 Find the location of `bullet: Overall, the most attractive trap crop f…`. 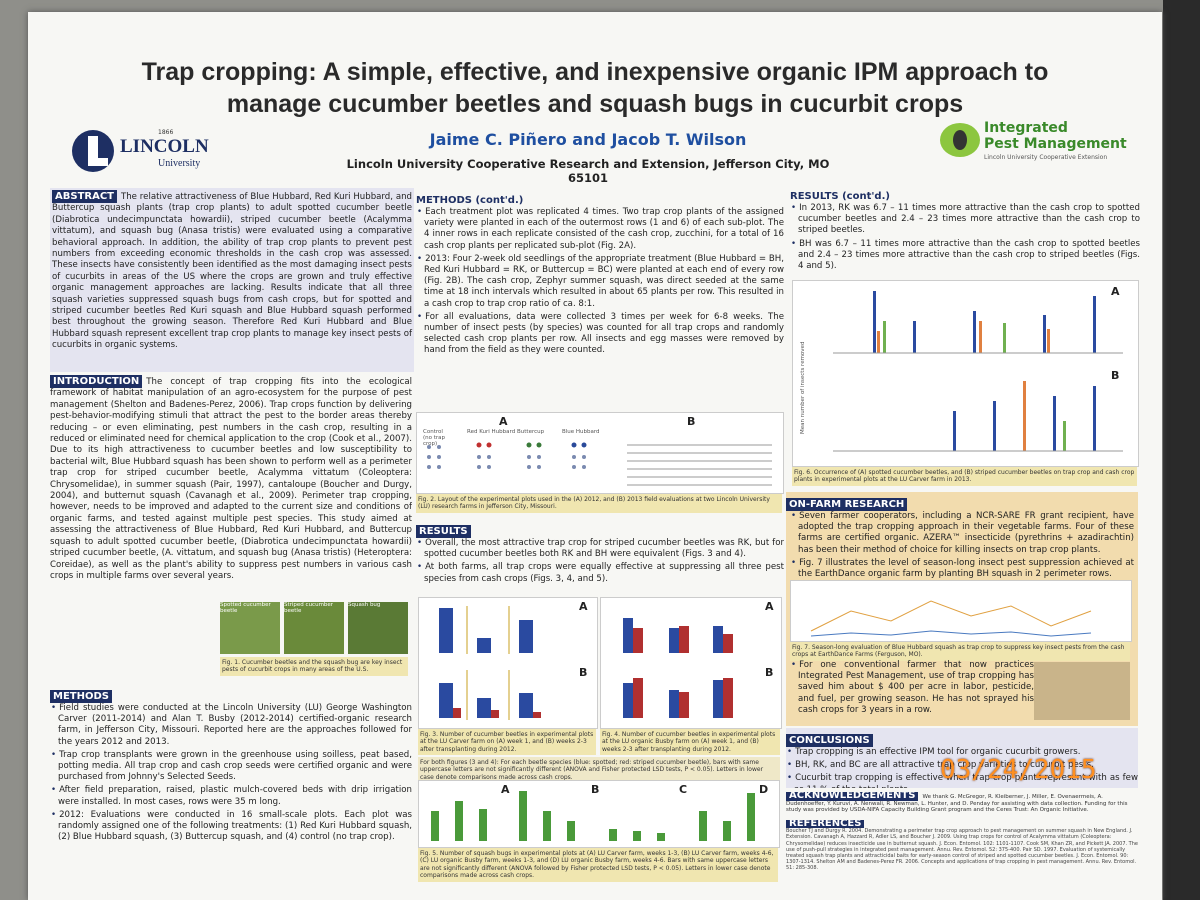

bullet: Overall, the most attractive trap crop f… is located at coordinates (600, 549).